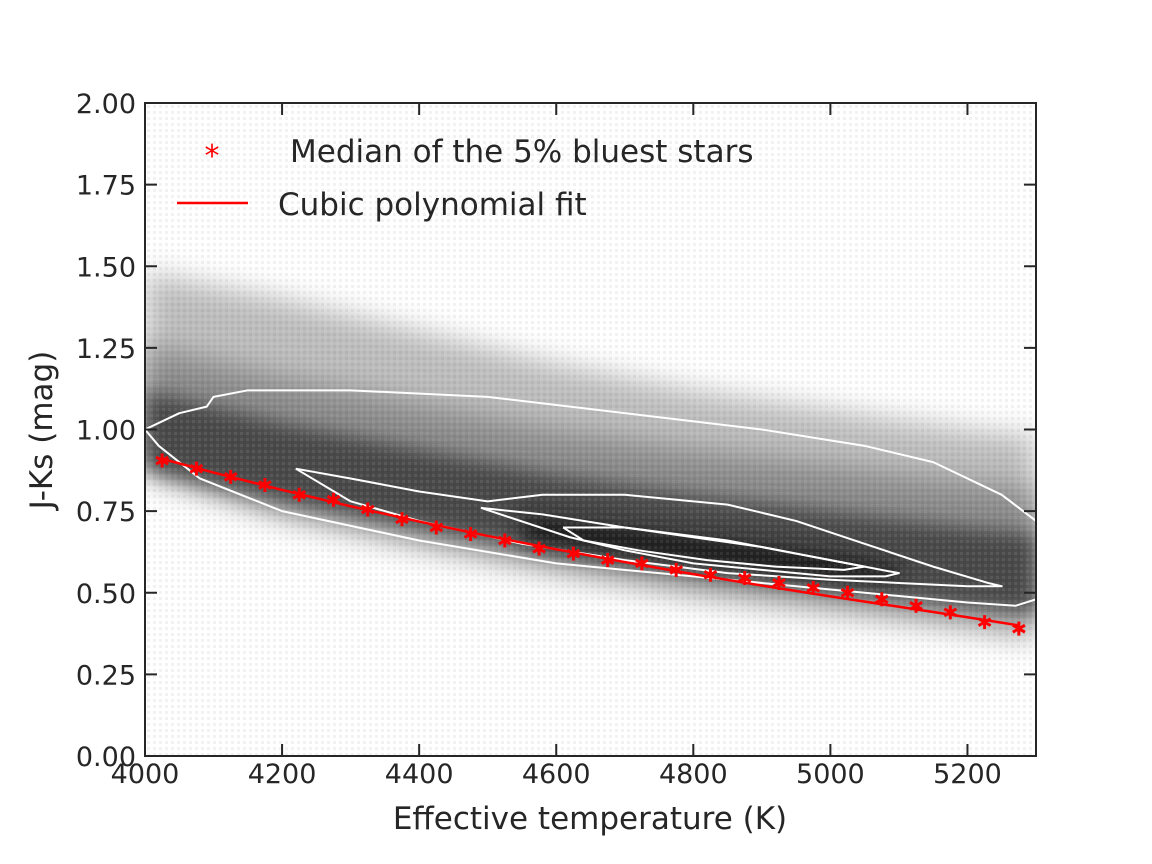 The image size is (1152, 864). What do you see at coordinates (106, 104) in the screenshot?
I see `y-tick-label: 2.00` at bounding box center [106, 104].